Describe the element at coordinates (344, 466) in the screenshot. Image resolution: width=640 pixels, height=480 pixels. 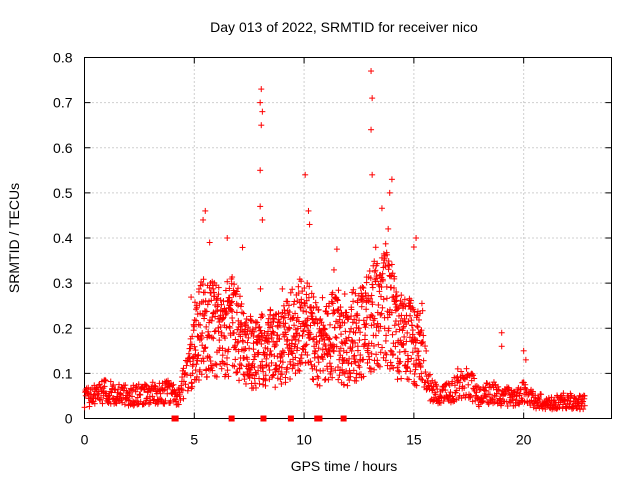
I see `x-axis-label: GPS time / hours` at that location.